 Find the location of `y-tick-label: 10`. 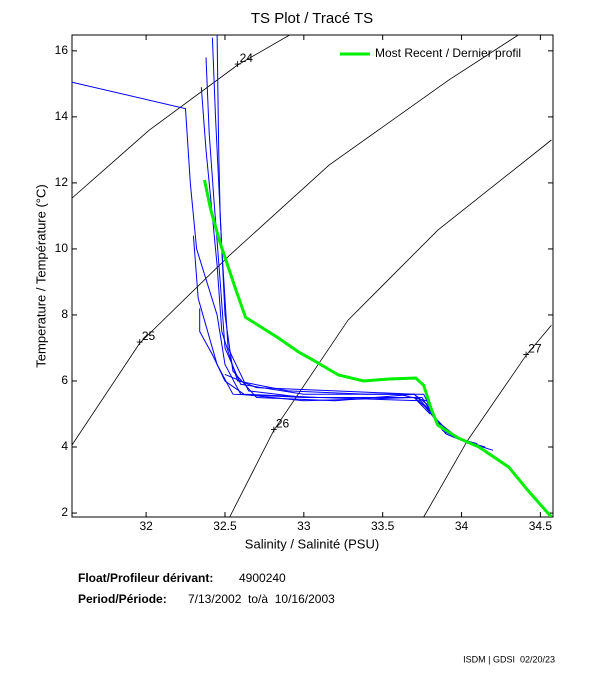

y-tick-label: 10 is located at coordinates (62, 248).